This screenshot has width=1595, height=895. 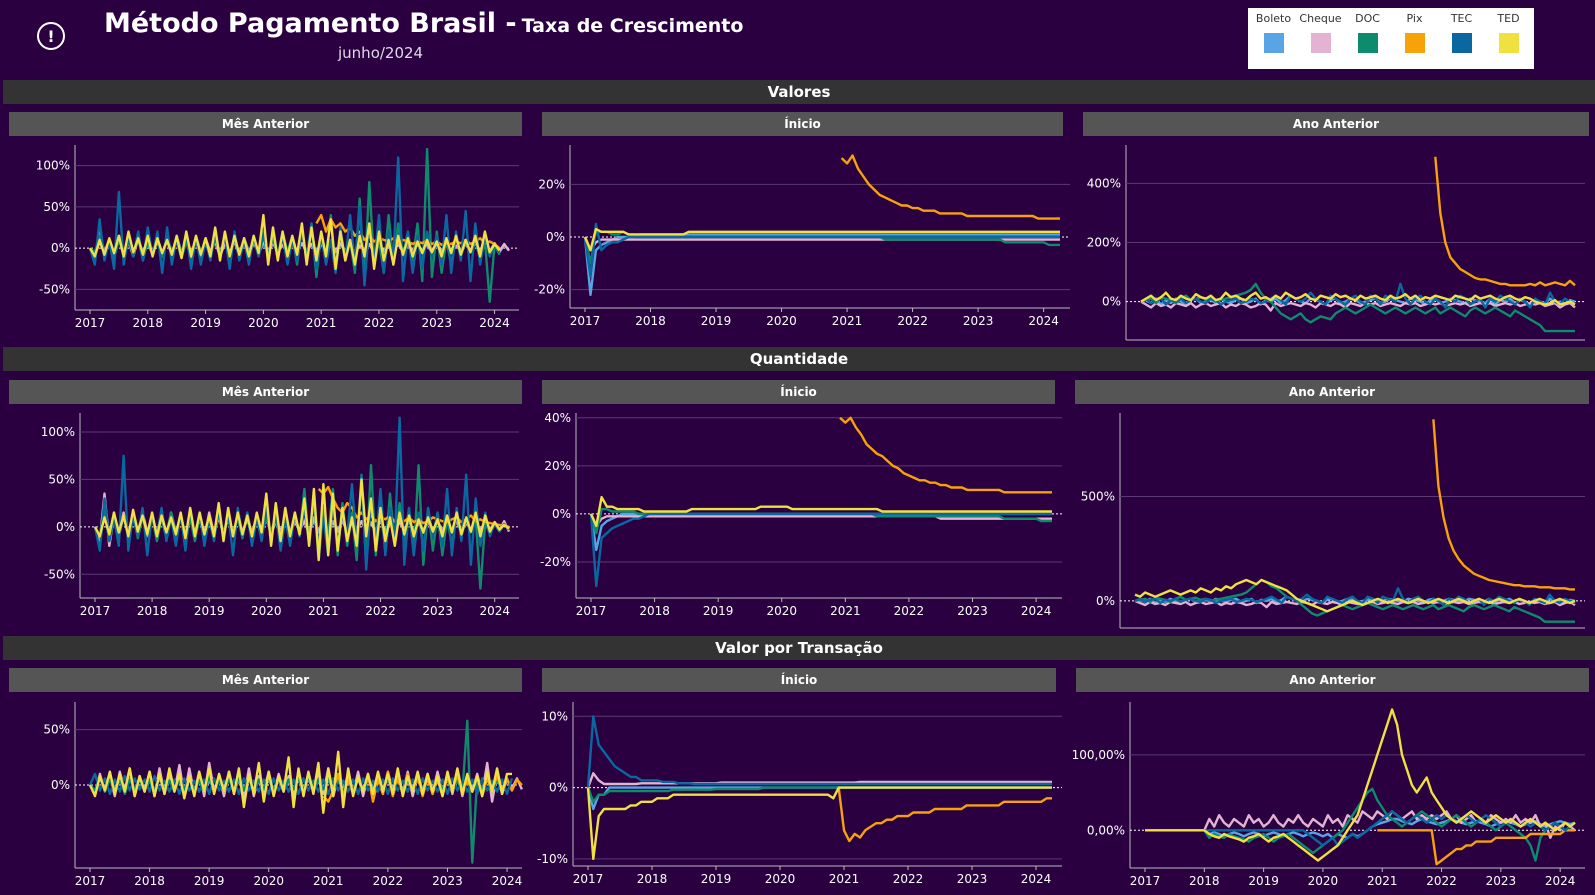 I want to click on y-tick-label: 100%, so click(x=58, y=432).